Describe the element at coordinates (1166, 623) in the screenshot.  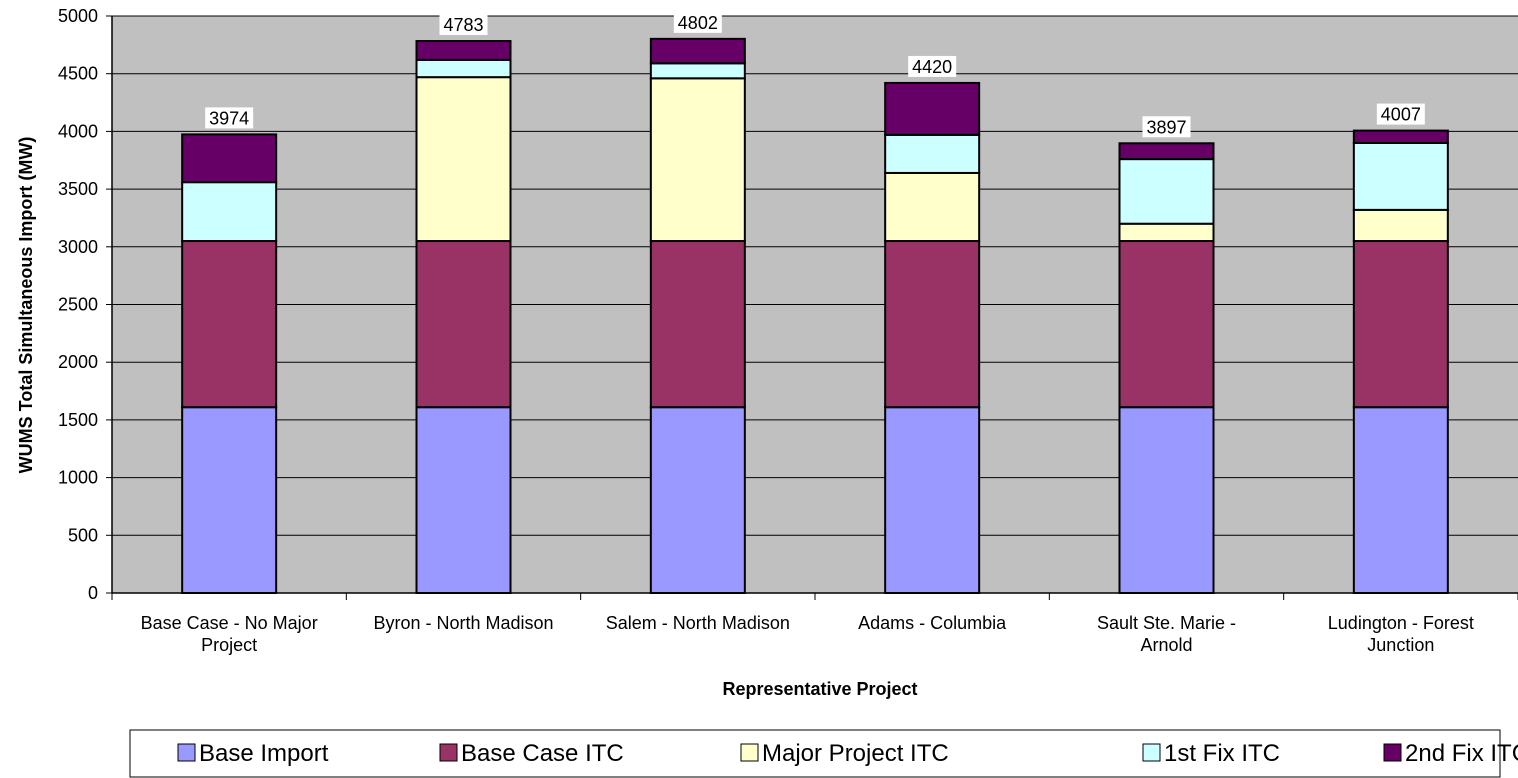
I see `x-category-label: Sault Ste. Marie -` at that location.